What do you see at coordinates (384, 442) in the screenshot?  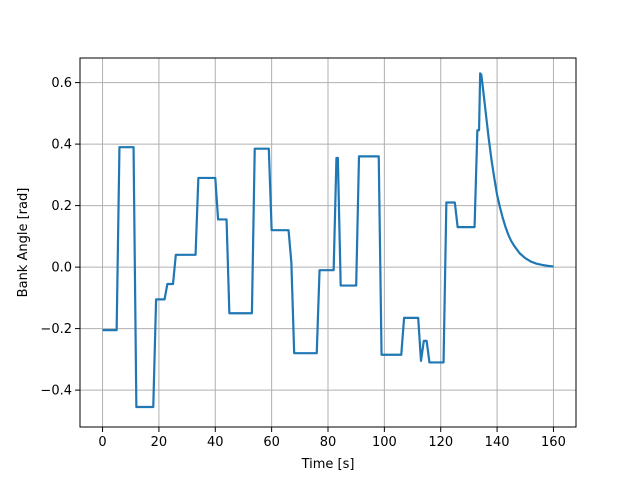 I see `x-tick-label: 100` at bounding box center [384, 442].